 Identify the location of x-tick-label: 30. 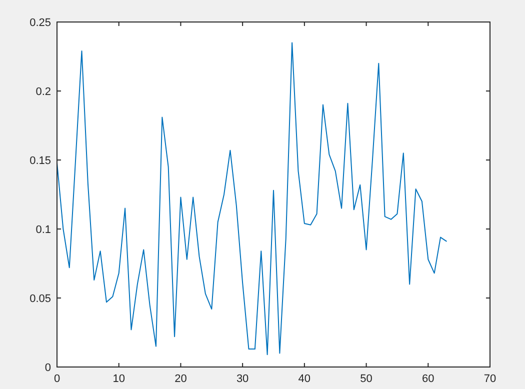
(242, 379).